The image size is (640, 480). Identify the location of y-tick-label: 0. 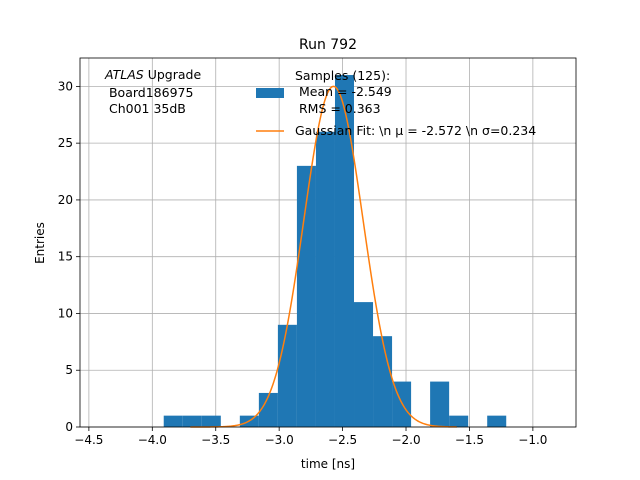
(69, 427).